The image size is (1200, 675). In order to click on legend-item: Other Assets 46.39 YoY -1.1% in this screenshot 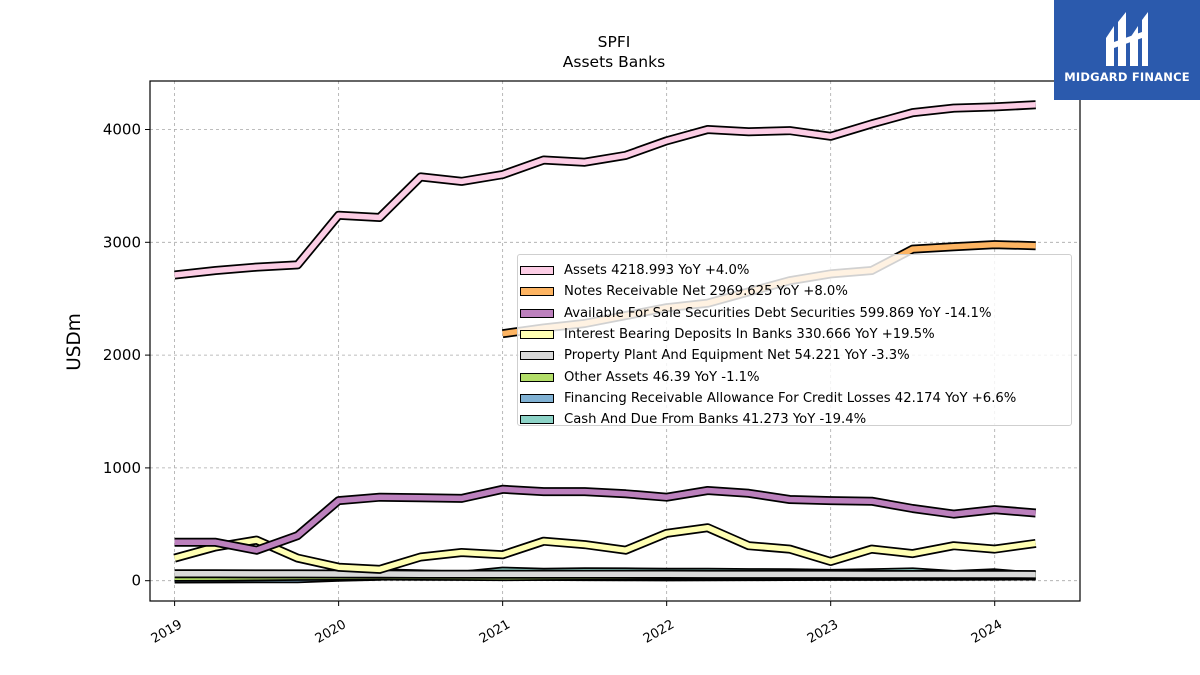, I will do `click(794, 376)`.